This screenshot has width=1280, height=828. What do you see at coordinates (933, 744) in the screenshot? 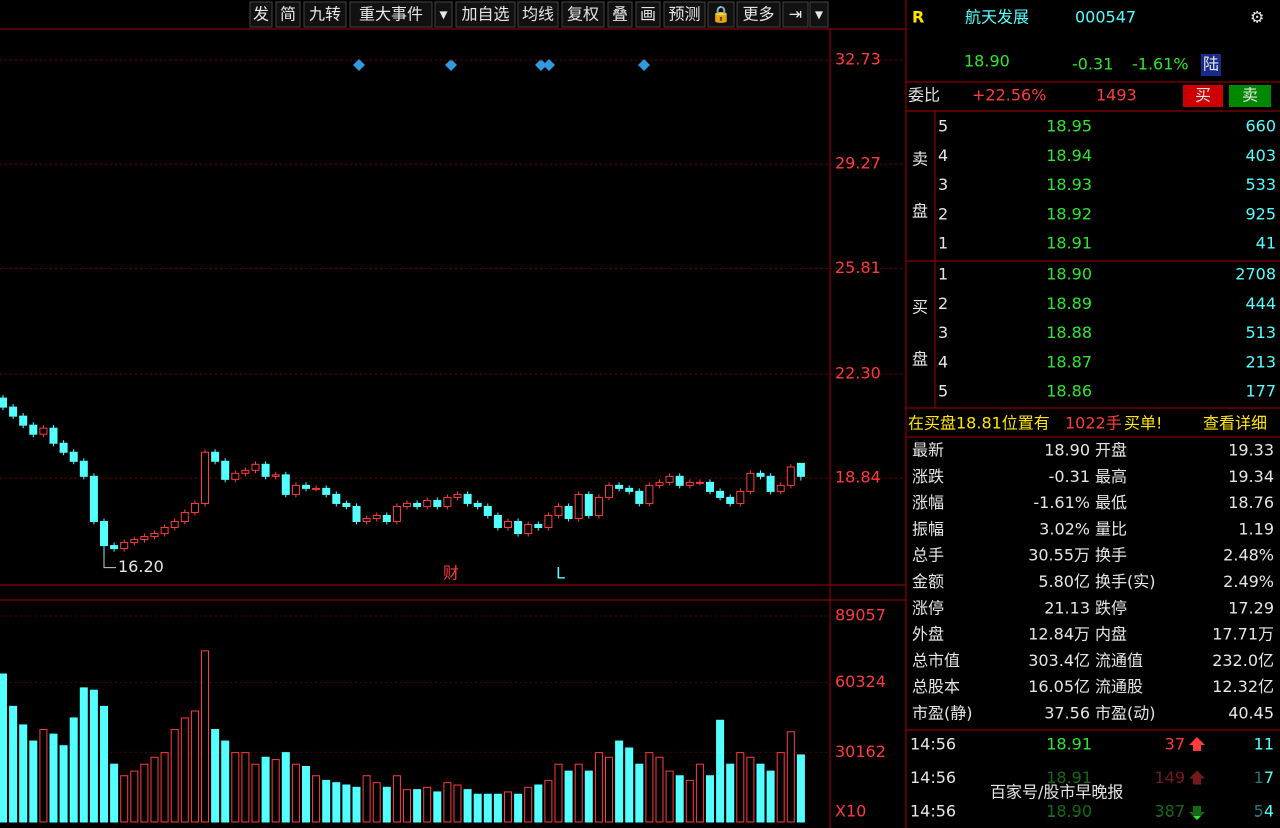
I see `tick-time: 14:56` at bounding box center [933, 744].